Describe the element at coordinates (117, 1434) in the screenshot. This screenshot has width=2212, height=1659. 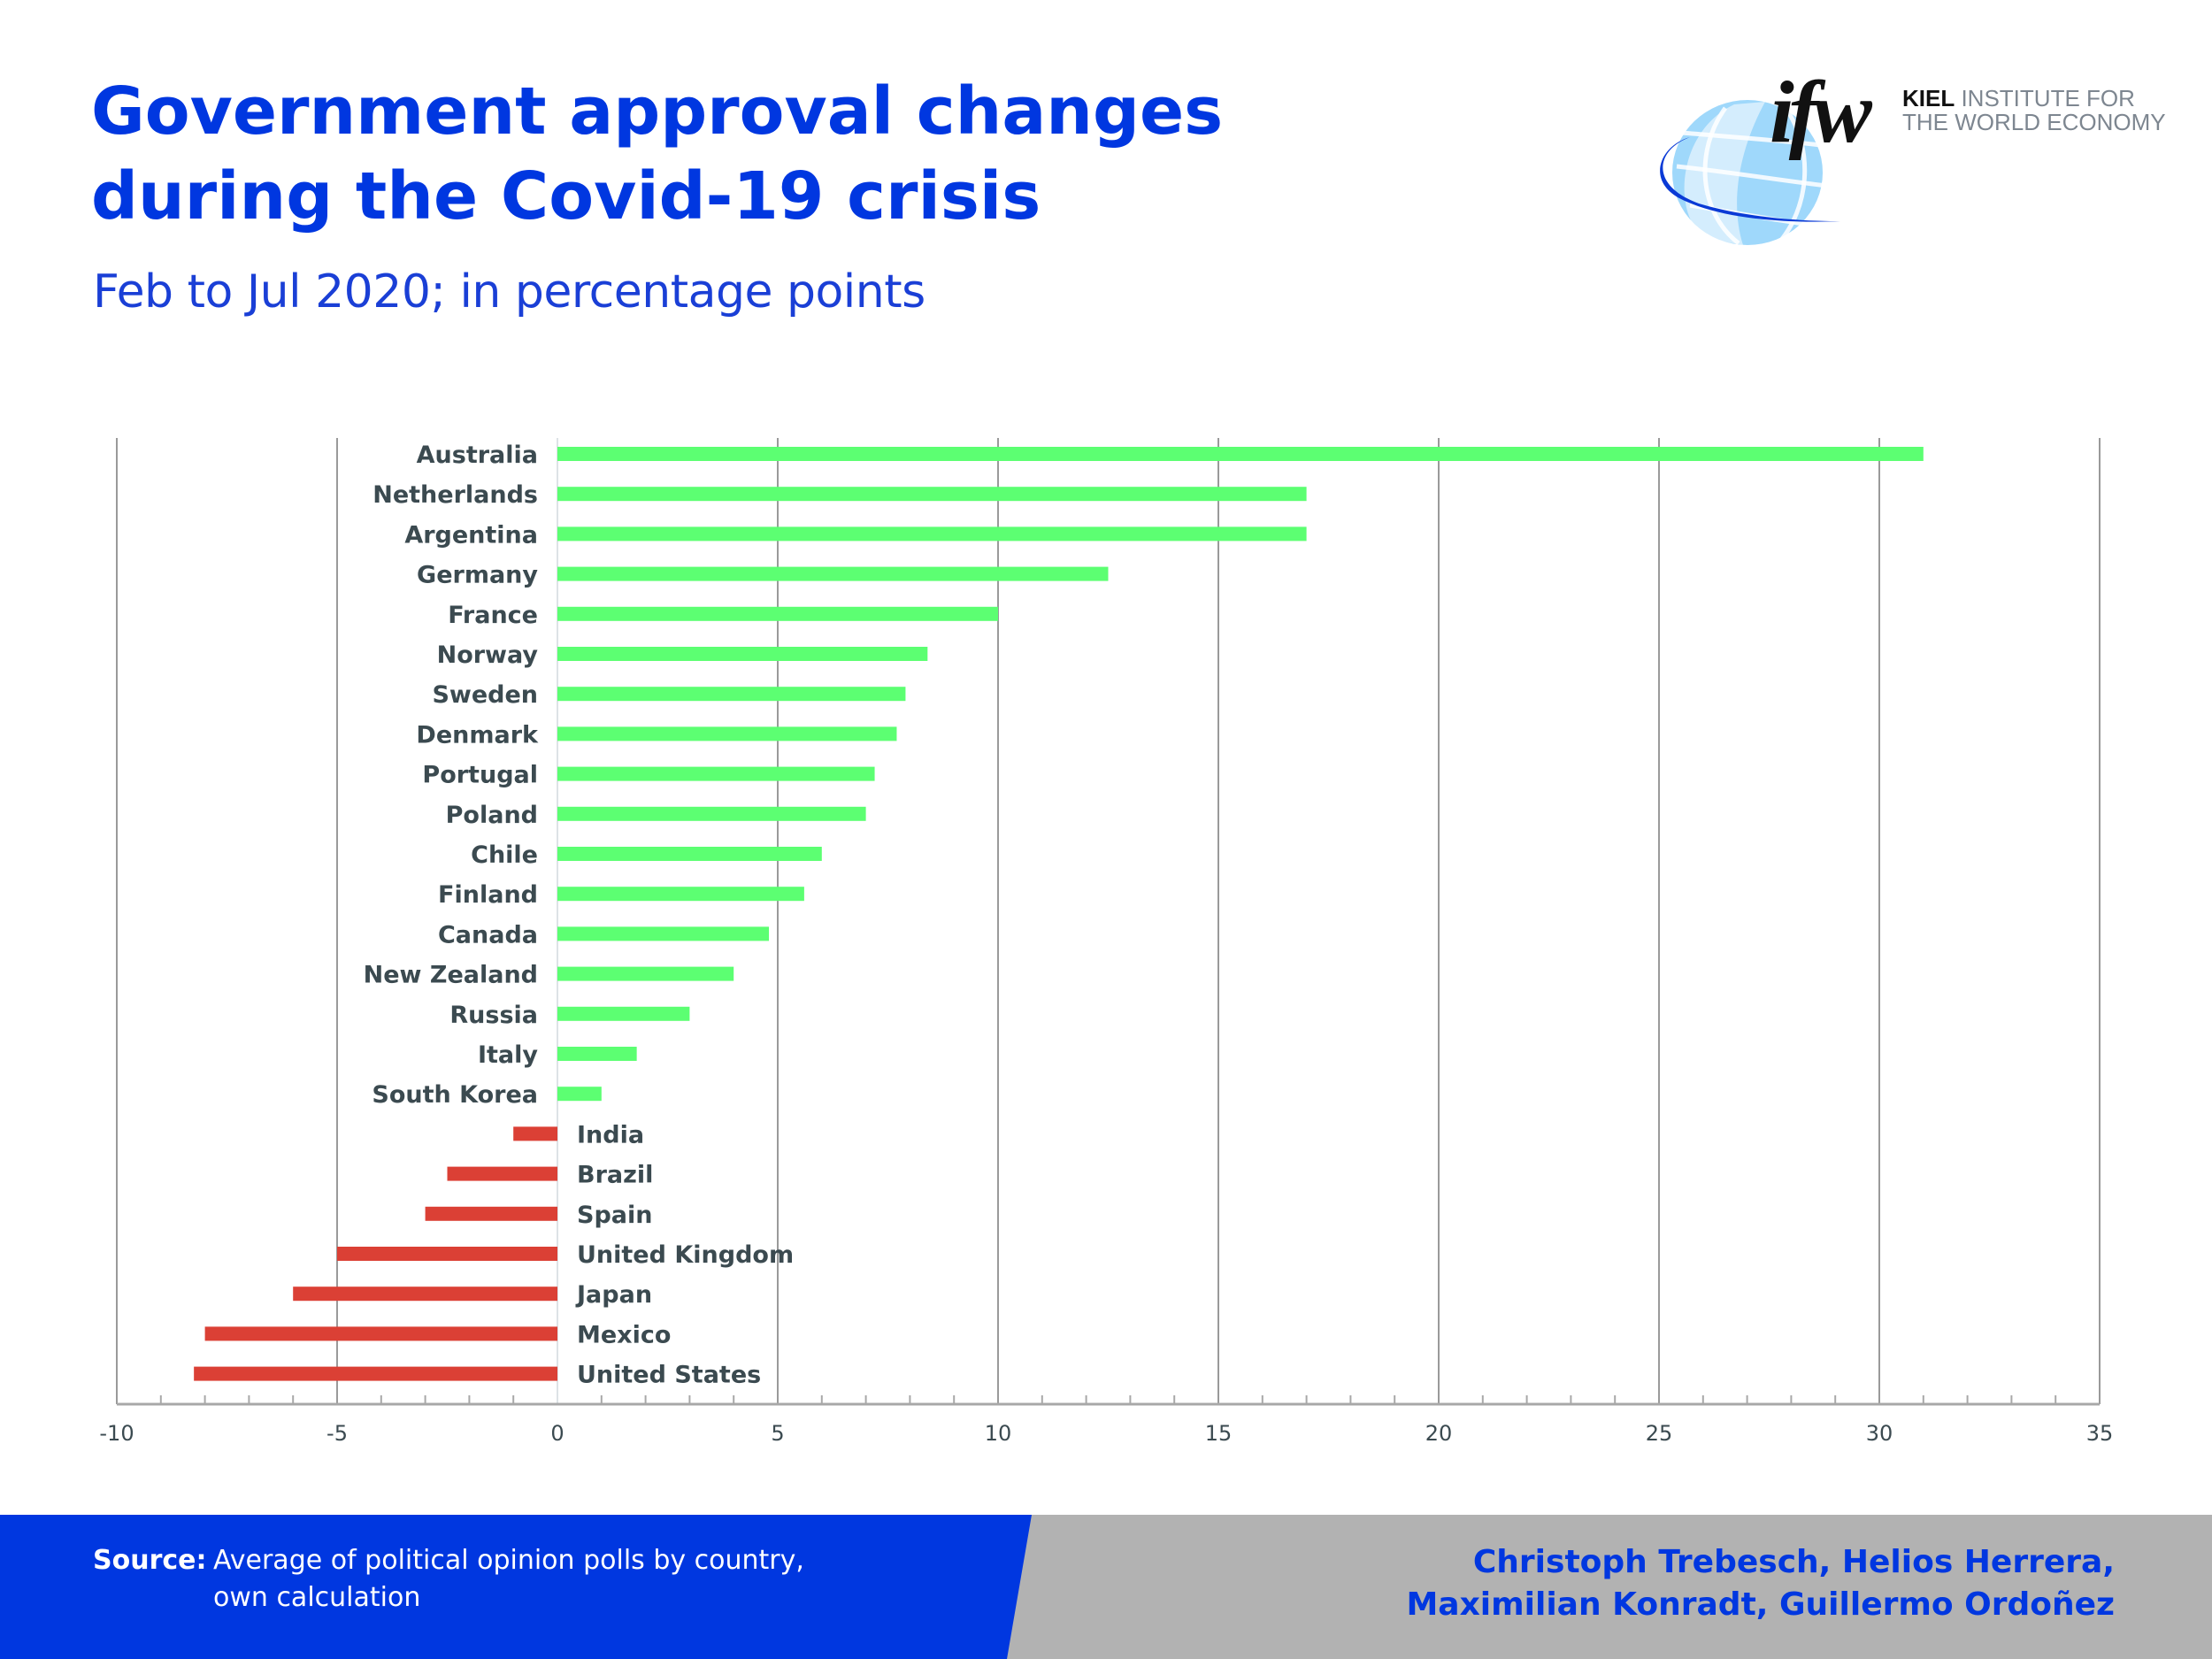
I see `x-tick-label: -10` at that location.